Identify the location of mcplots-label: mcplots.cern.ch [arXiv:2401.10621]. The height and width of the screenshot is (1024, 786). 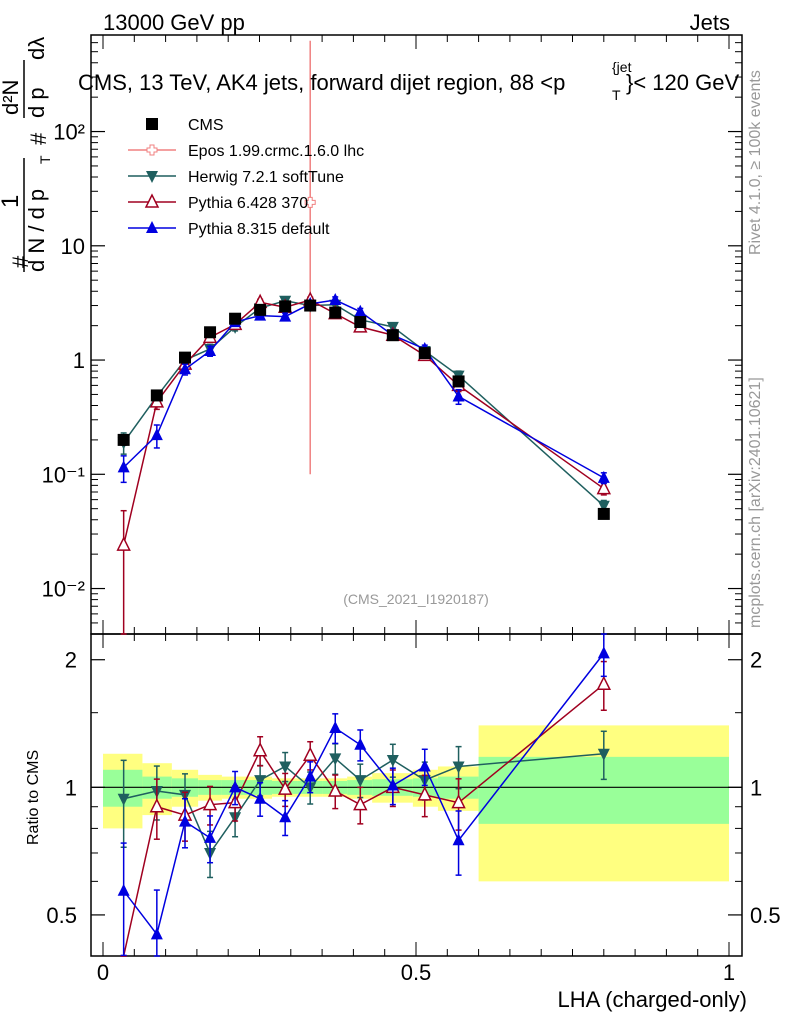
(755, 502).